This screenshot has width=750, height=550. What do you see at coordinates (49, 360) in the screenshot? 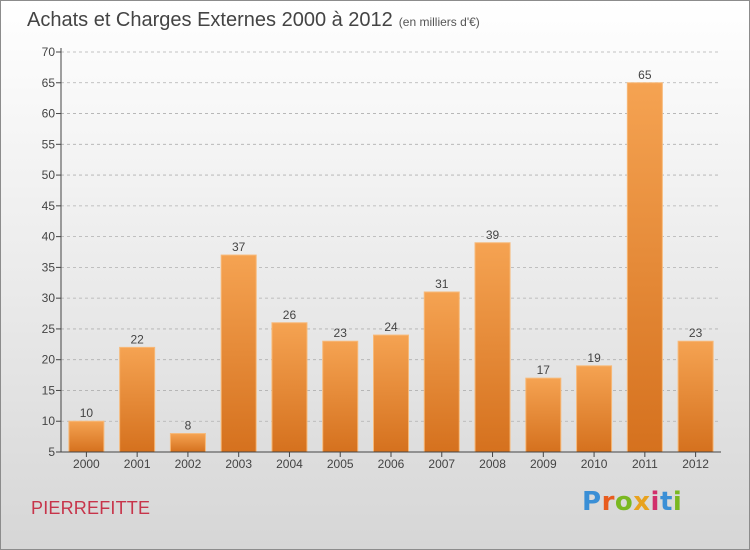
I see `y-tick-label-20: 20` at bounding box center [49, 360].